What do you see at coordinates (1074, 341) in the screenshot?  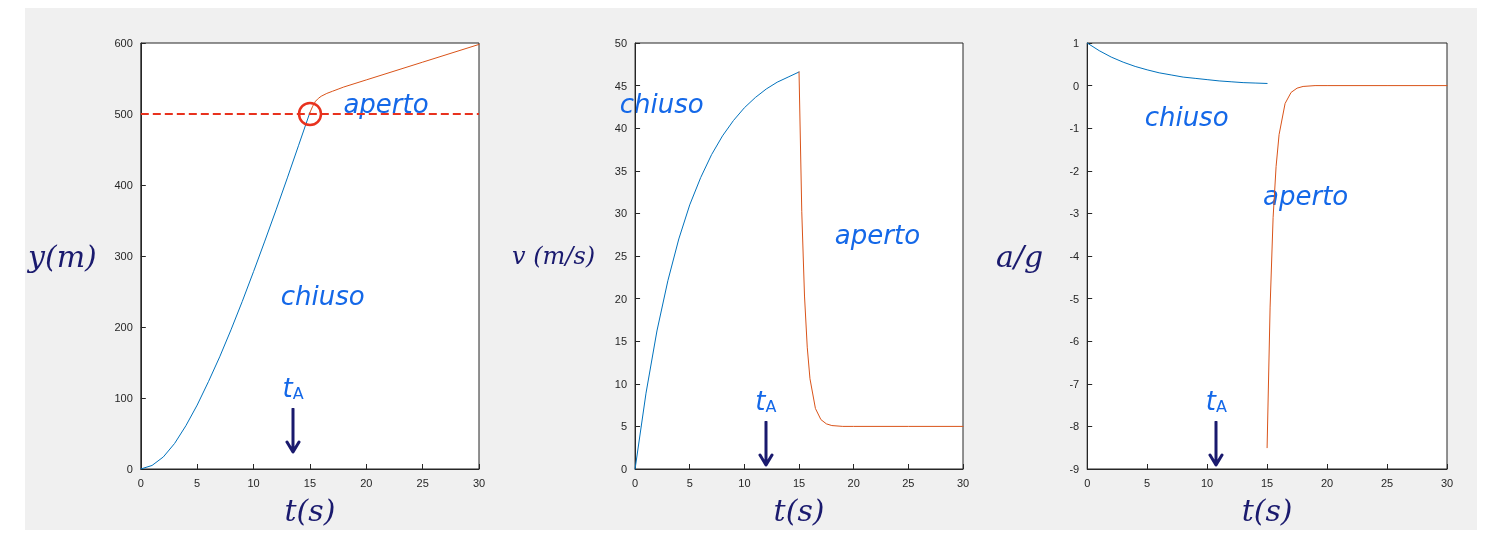 I see `y-tick-label: -6` at bounding box center [1074, 341].